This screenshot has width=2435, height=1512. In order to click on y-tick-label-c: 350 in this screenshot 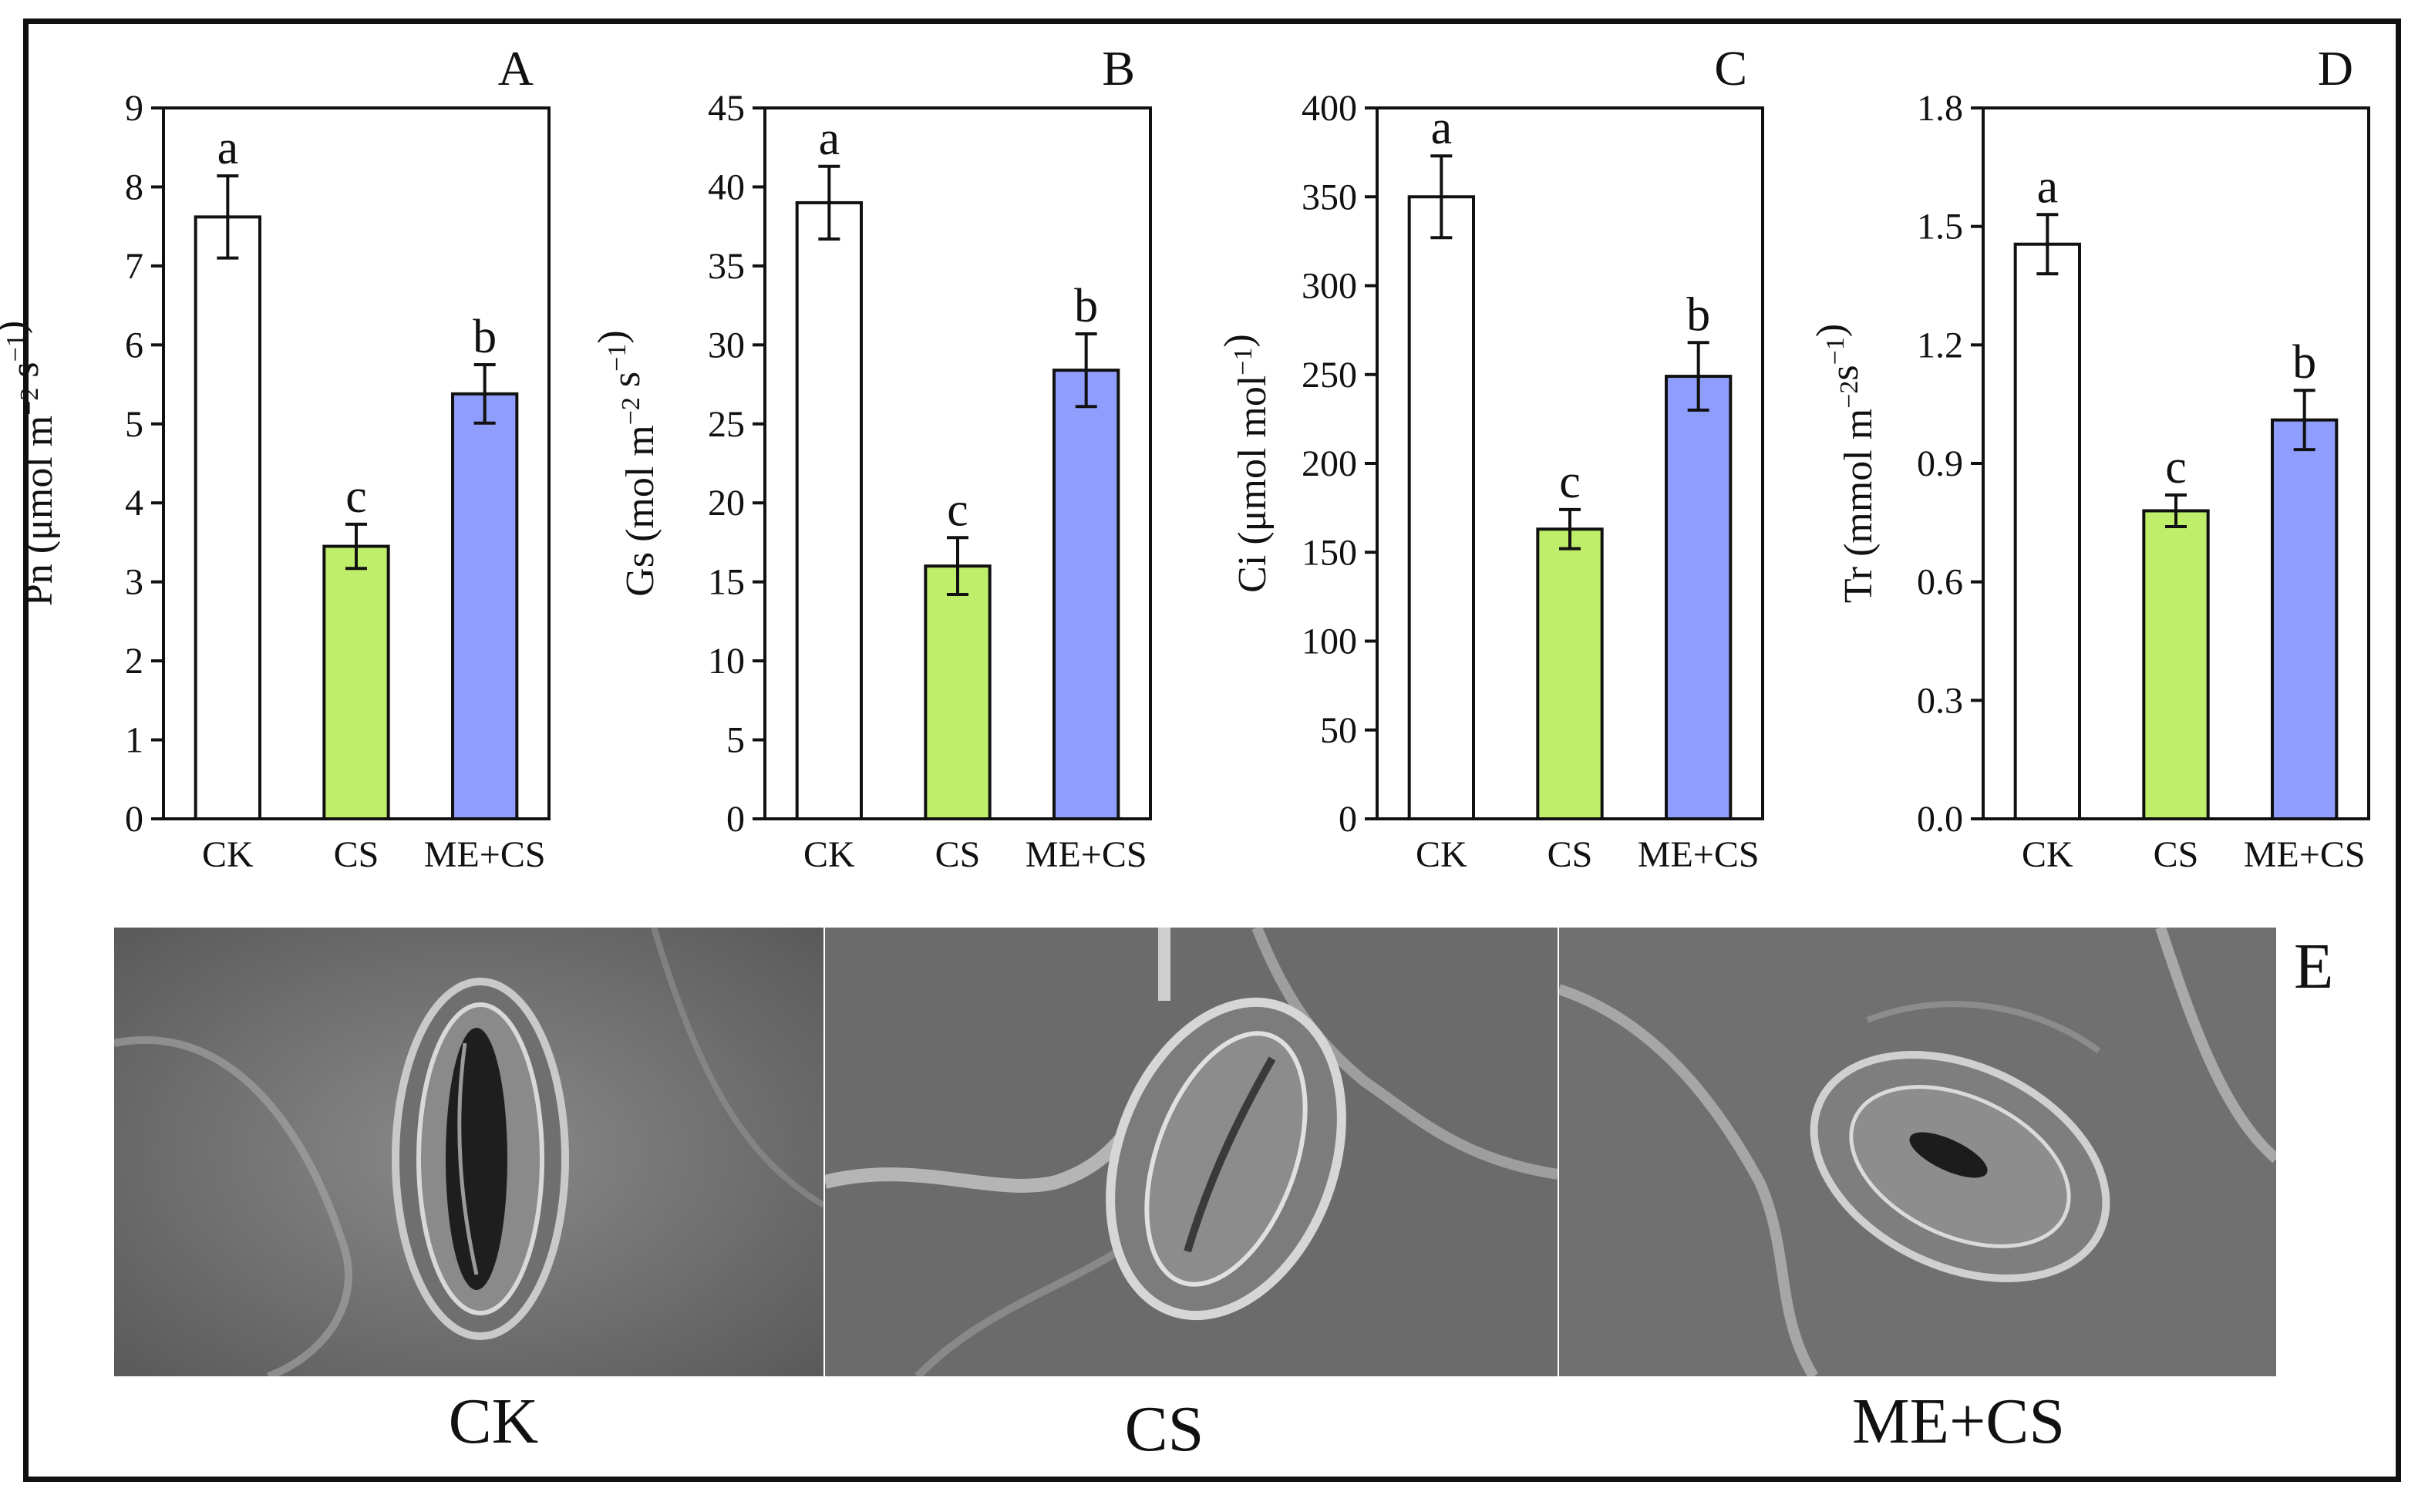, I will do `click(1329, 197)`.